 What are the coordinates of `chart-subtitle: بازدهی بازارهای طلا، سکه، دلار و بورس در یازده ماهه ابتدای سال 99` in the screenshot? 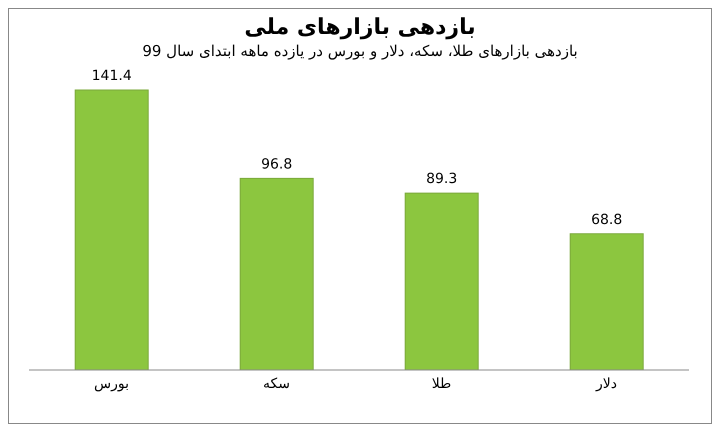 It's located at (360, 51).